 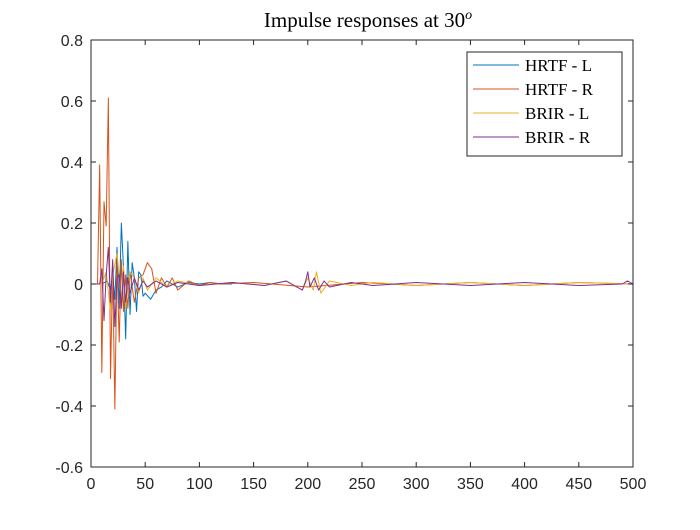 I want to click on x-tick-label: 450, so click(x=578, y=484).